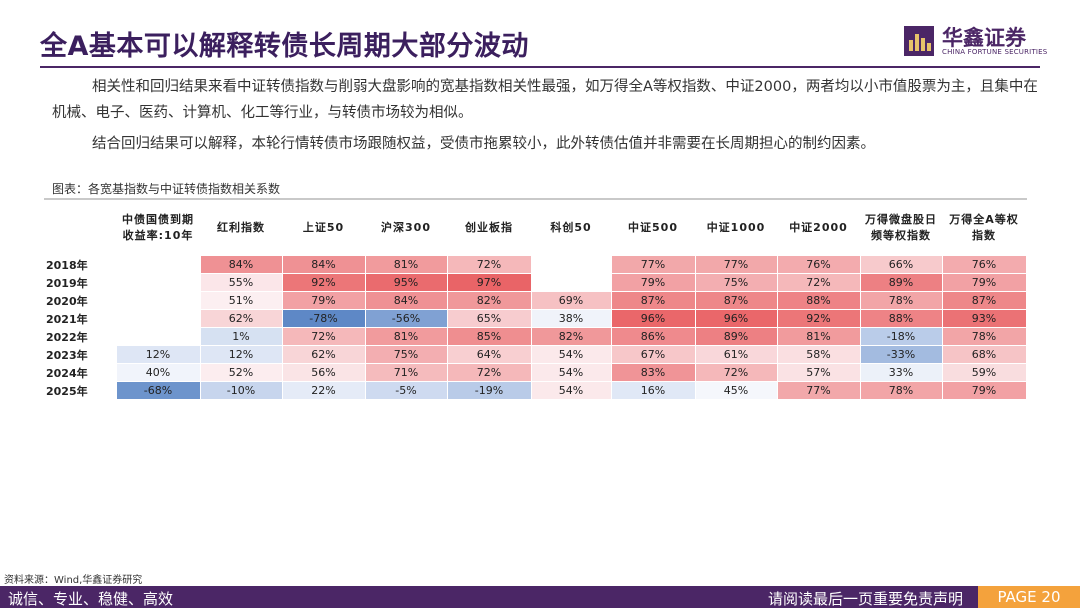 This screenshot has width=1080, height=609. Describe the element at coordinates (80, 282) in the screenshot. I see `row-year-label: 2019年` at that location.